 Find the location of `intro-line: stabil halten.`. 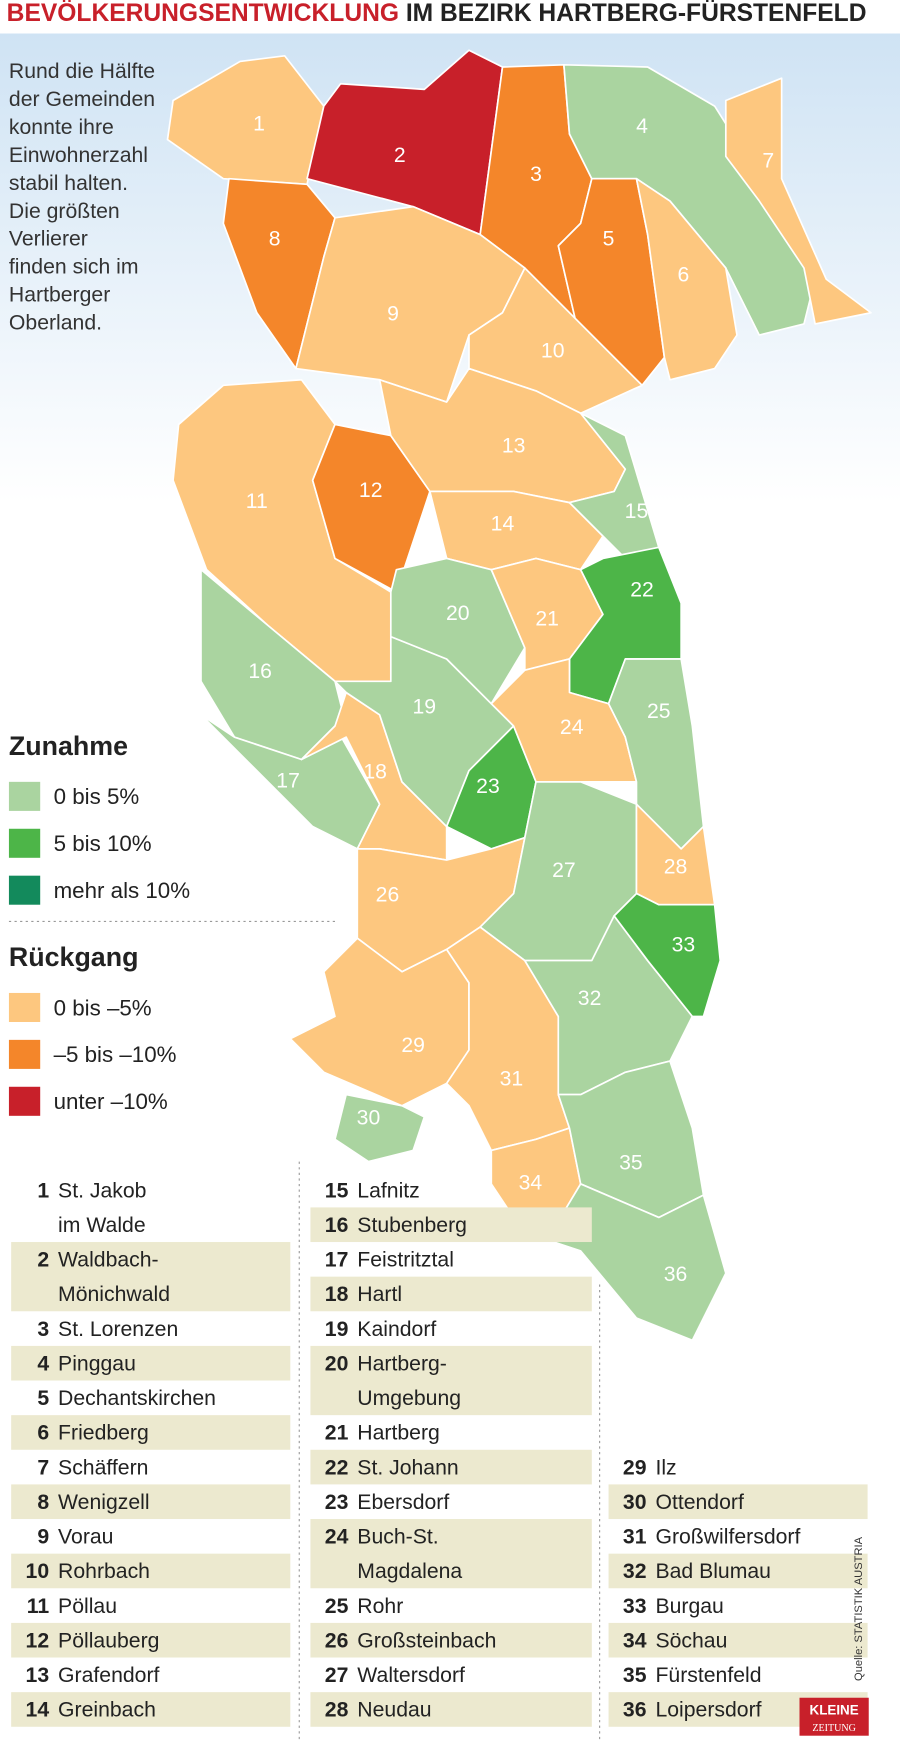

intro-line: stabil halten. is located at coordinates (68, 183).